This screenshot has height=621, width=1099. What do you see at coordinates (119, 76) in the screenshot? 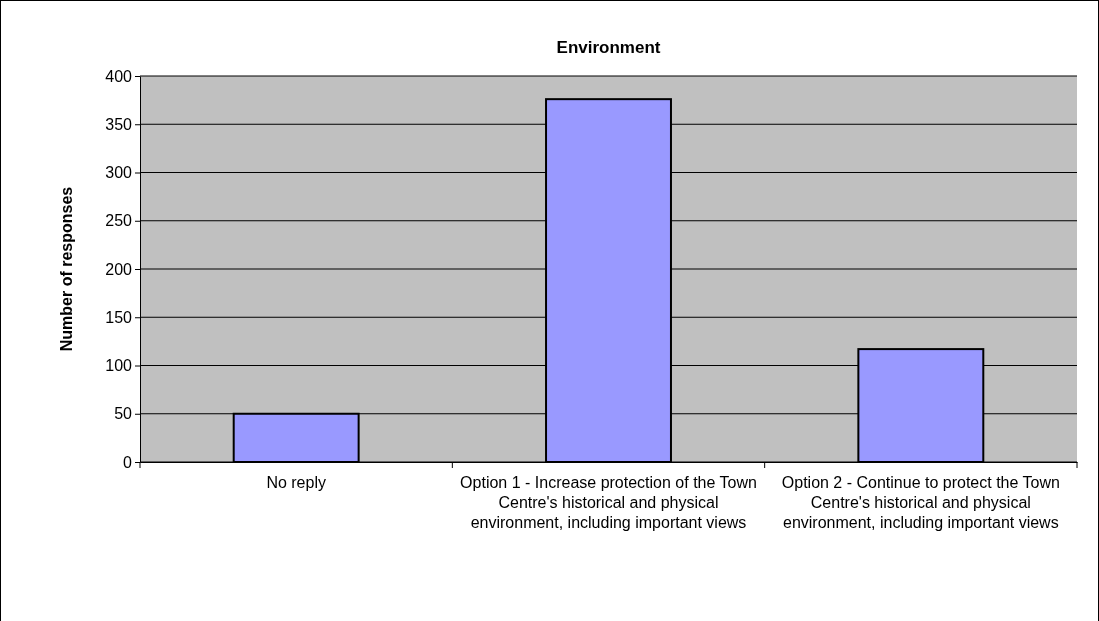
I see `y-tick-label: 400` at bounding box center [119, 76].